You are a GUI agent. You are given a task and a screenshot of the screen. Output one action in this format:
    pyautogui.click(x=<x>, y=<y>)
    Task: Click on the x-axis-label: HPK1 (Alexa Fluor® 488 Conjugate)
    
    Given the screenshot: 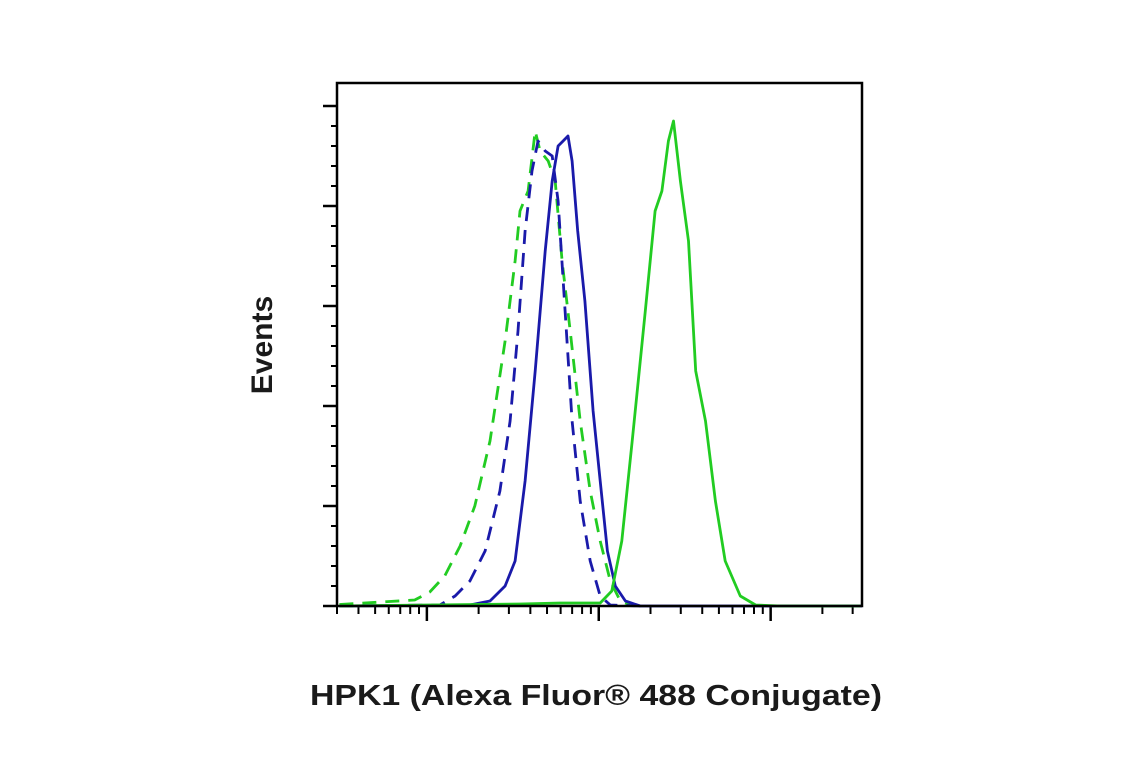 What is the action you would take?
    pyautogui.click(x=596, y=696)
    